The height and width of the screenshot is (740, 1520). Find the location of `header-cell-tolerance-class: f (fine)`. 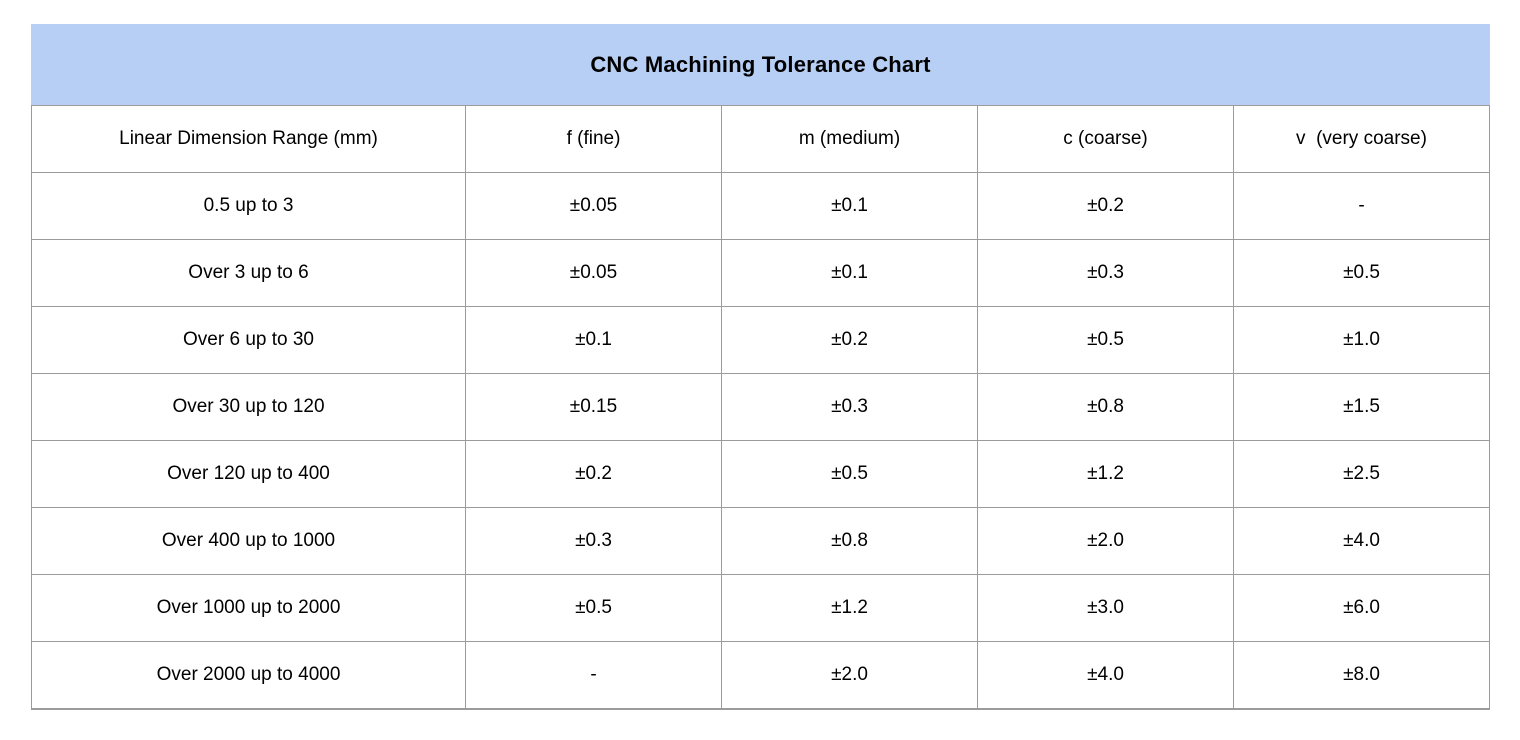

header-cell-tolerance-class: f (fine) is located at coordinates (593, 139).